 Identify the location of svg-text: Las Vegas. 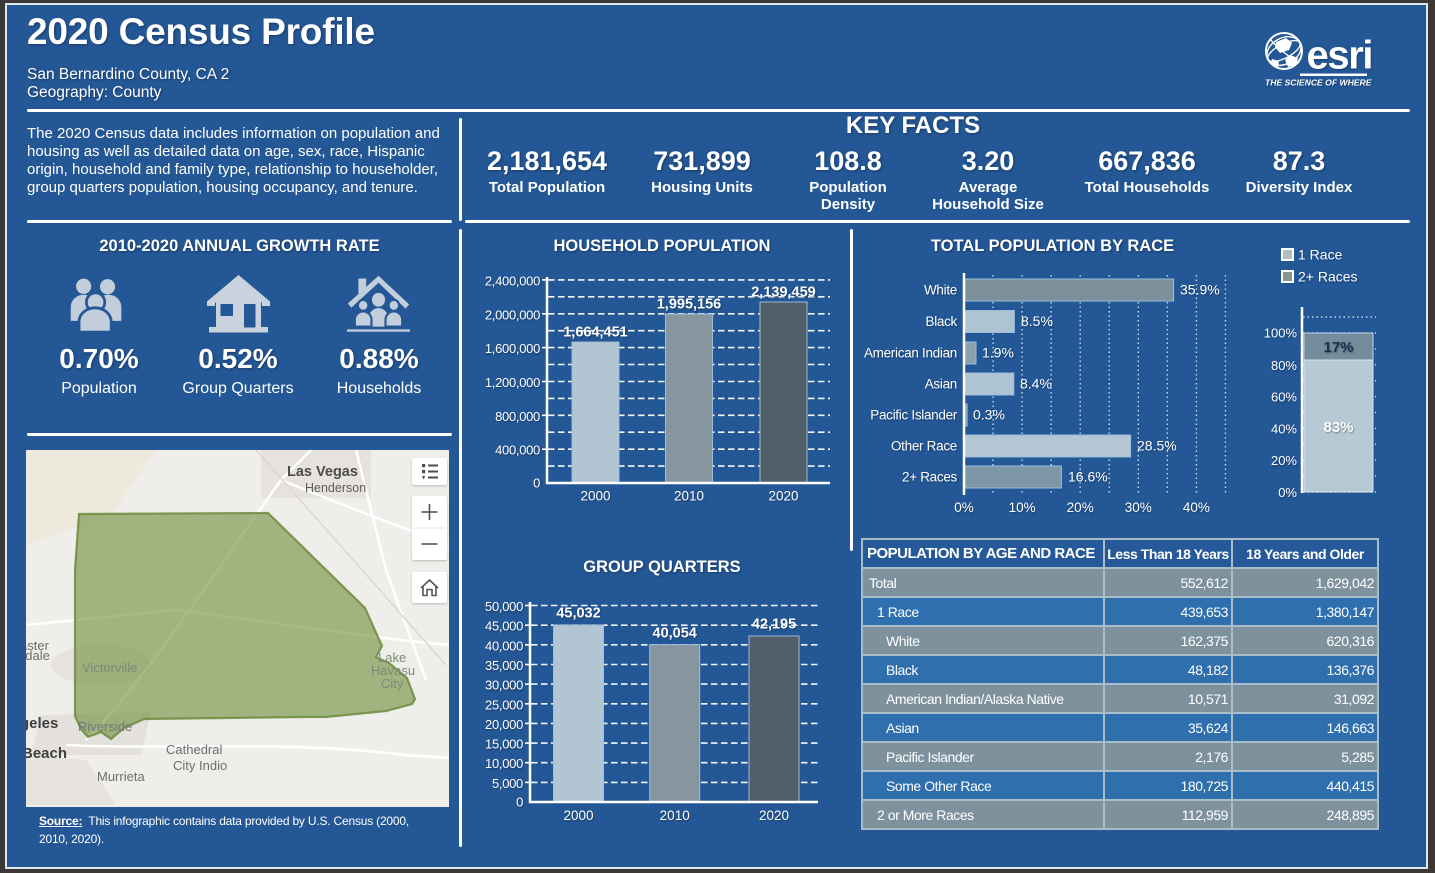
(322, 472).